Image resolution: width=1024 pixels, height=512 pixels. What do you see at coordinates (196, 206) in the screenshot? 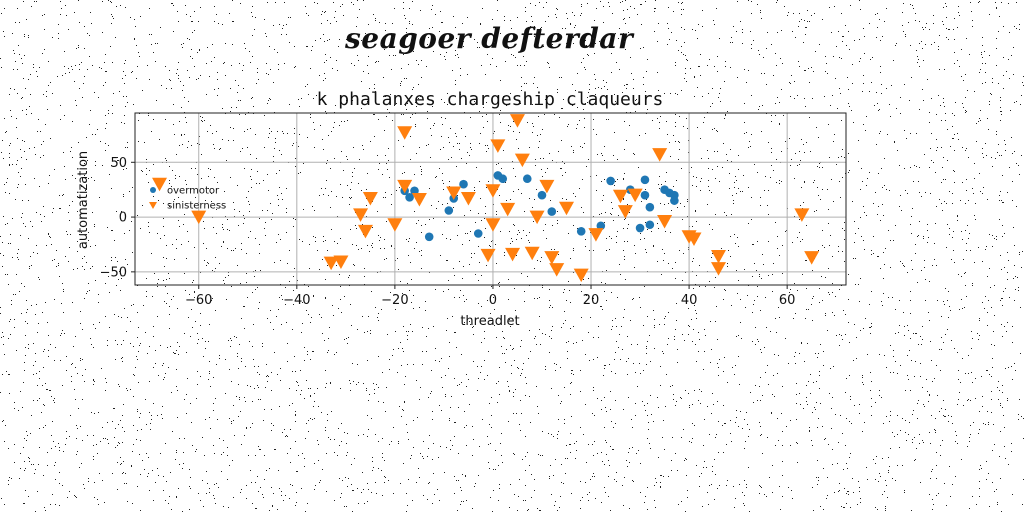
I see `legend-label-sinisterness: sinisterness` at bounding box center [196, 206].